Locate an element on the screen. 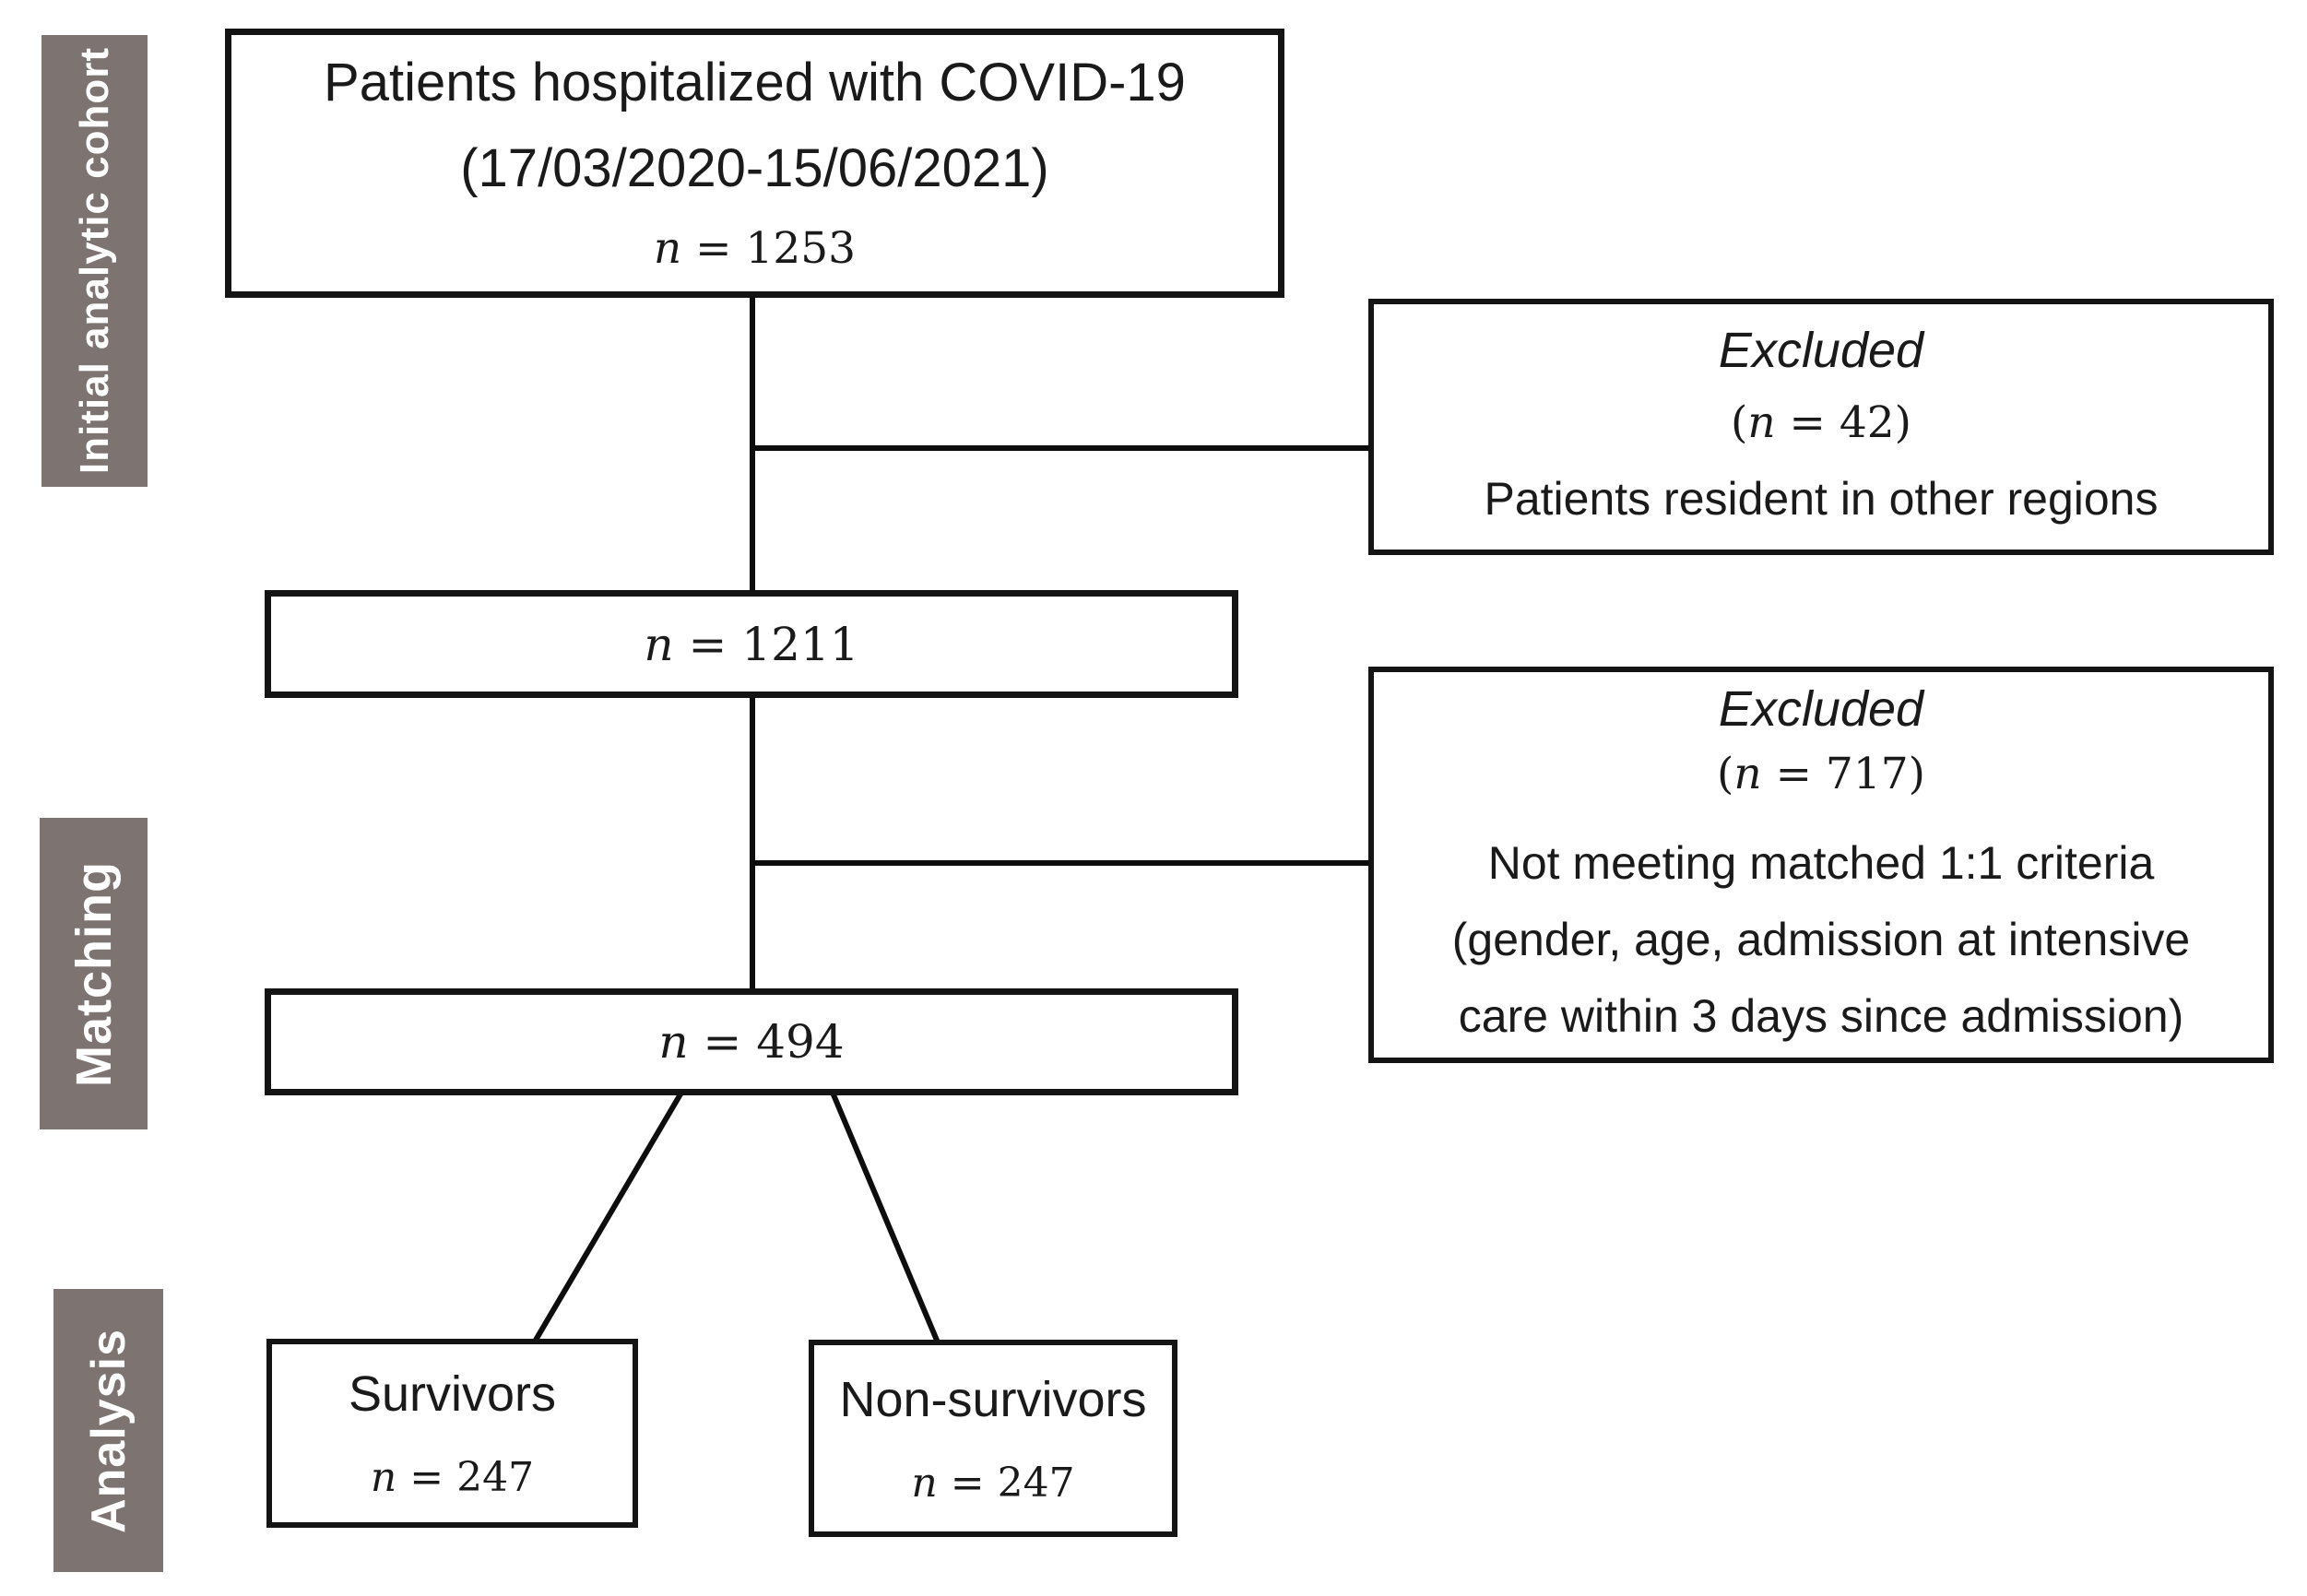 Image resolution: width=2307 pixels, height=1596 pixels. survivors-label: Survivors is located at coordinates (452, 1394).